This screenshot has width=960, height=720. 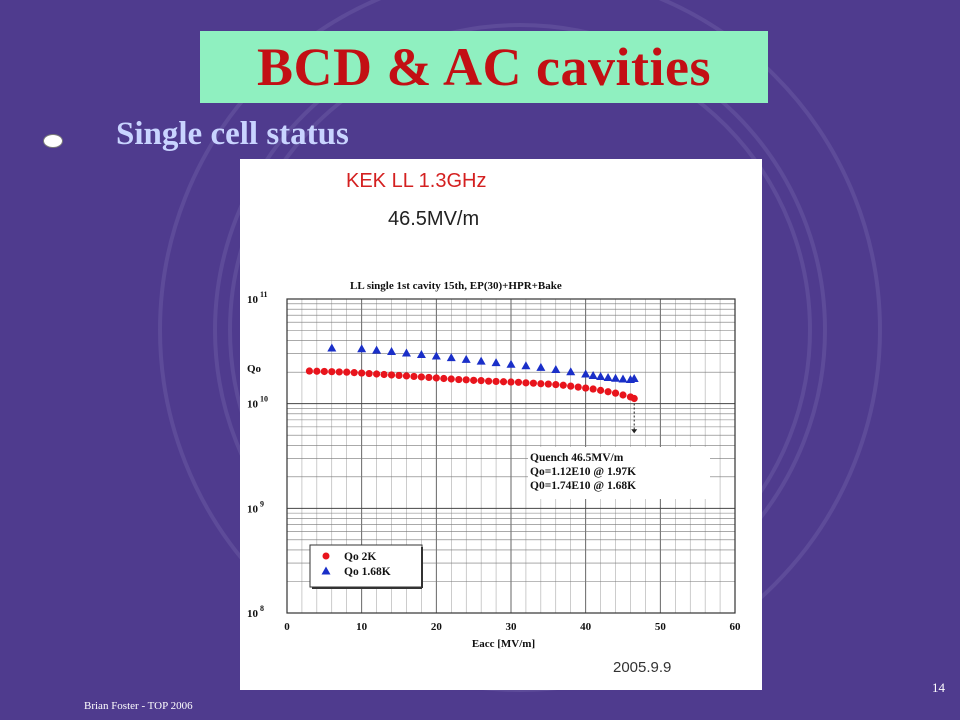 I want to click on x-tick-label: 0, so click(x=287, y=627).